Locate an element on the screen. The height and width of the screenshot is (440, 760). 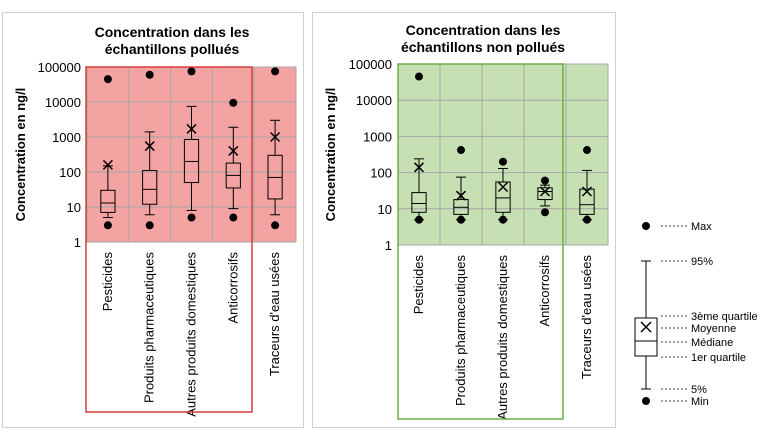
legend-label-max: Max is located at coordinates (701, 227).